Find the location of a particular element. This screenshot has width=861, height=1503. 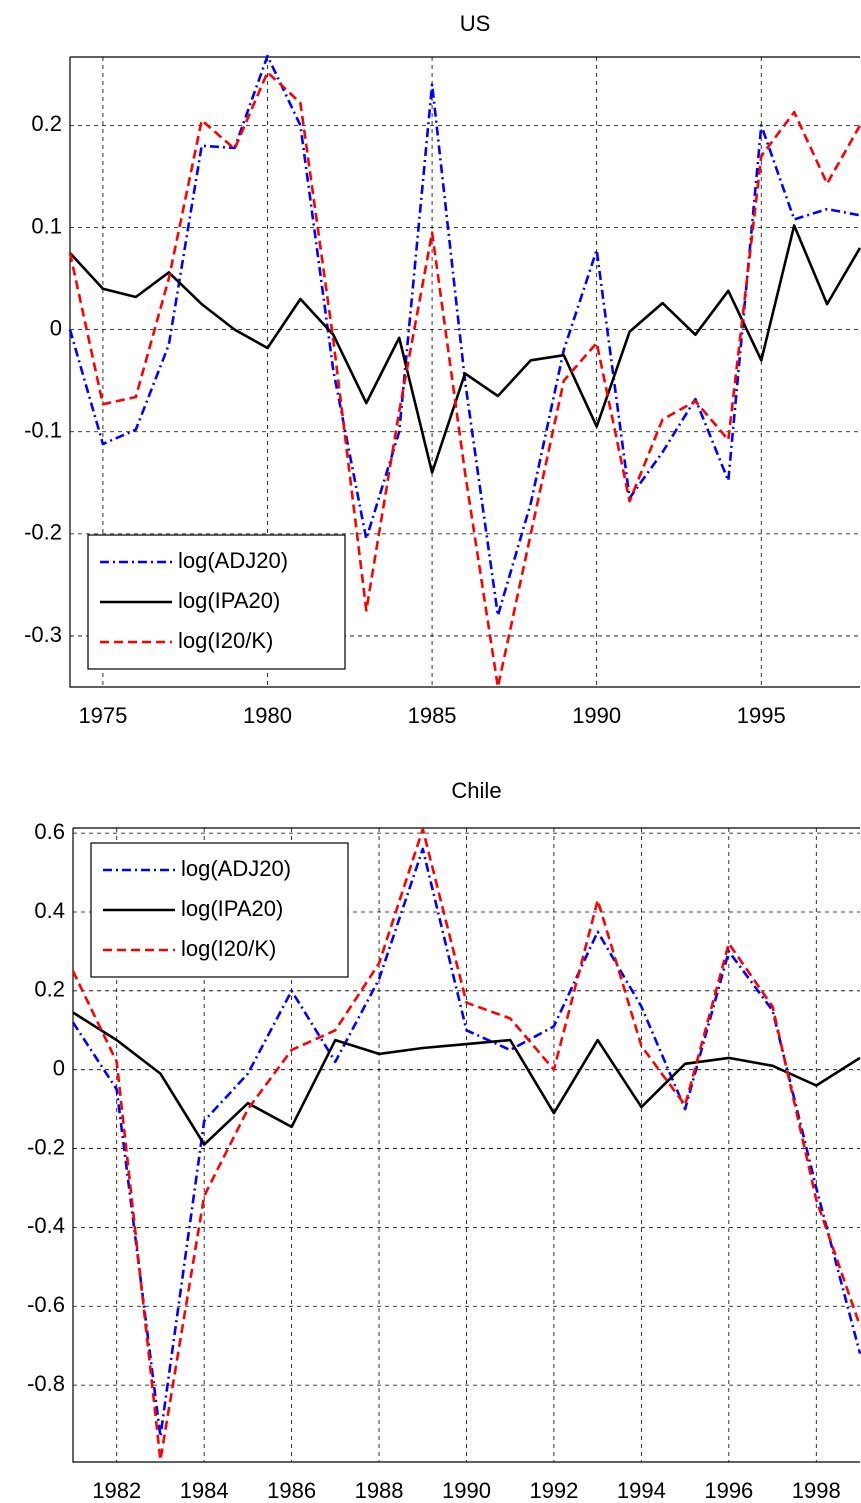

x-tick-label: 1998 is located at coordinates (816, 1490).